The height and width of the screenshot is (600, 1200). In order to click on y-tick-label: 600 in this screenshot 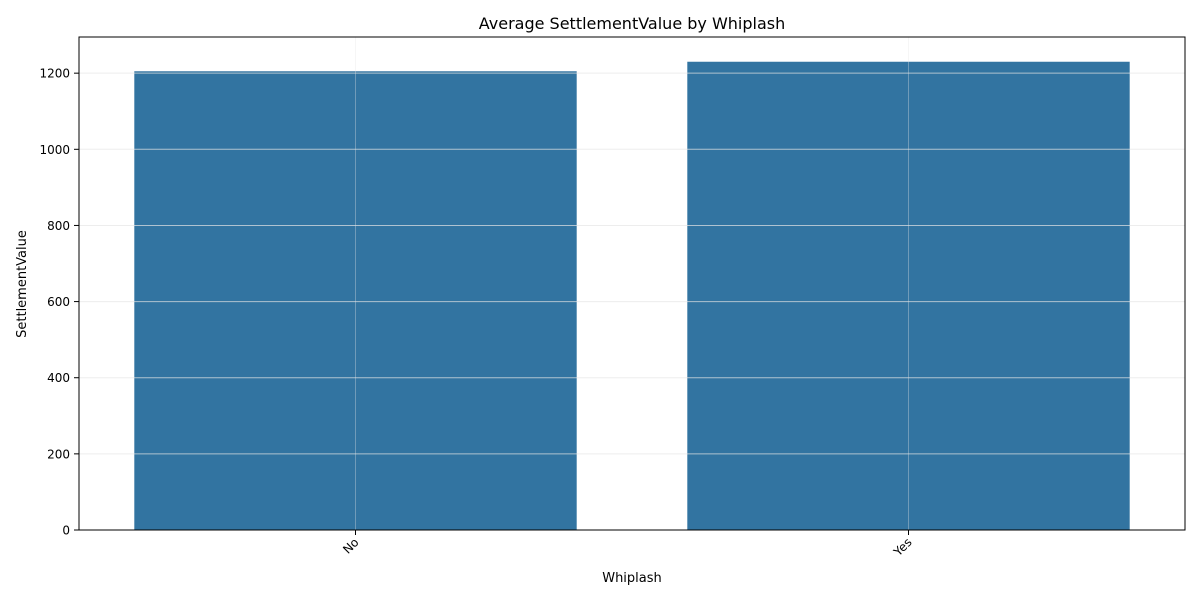, I will do `click(58, 302)`.